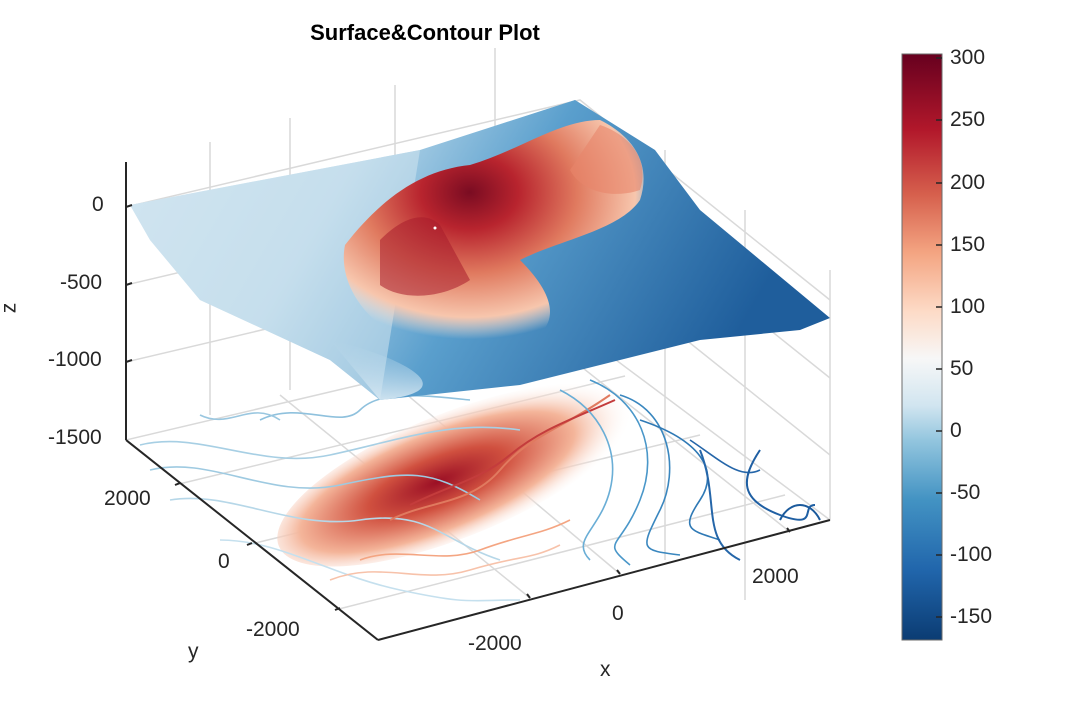 The image size is (1080, 720). What do you see at coordinates (604, 580) in the screenshot?
I see `x-axis-line` at bounding box center [604, 580].